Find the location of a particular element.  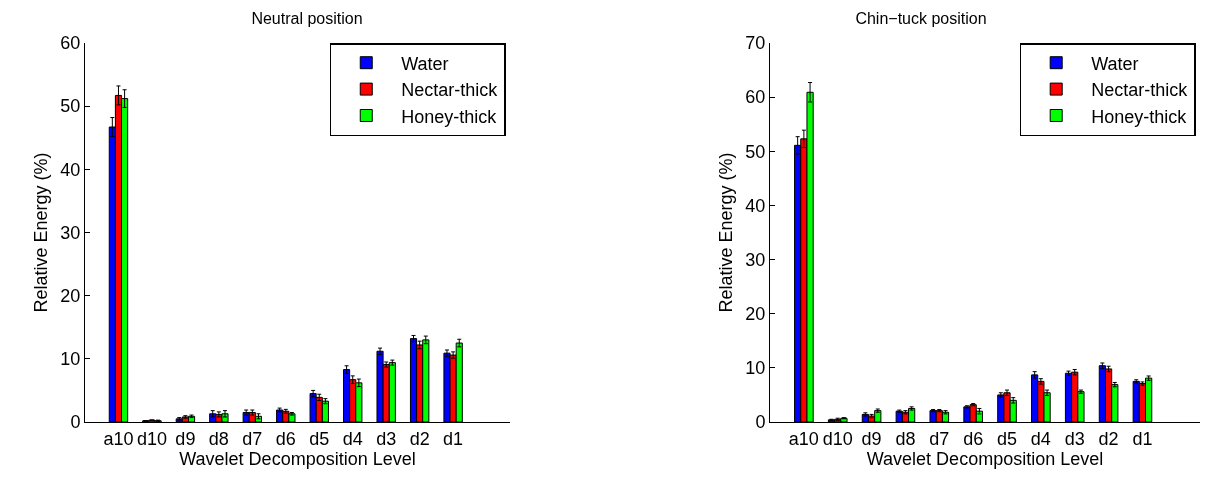

chart-title: Neutral position is located at coordinates (307, 18).